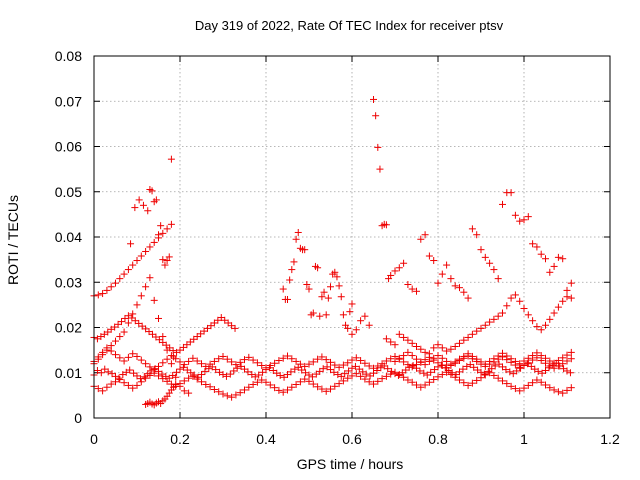  What do you see at coordinates (68, 192) in the screenshot?
I see `y-tick-label: 0.05` at bounding box center [68, 192].